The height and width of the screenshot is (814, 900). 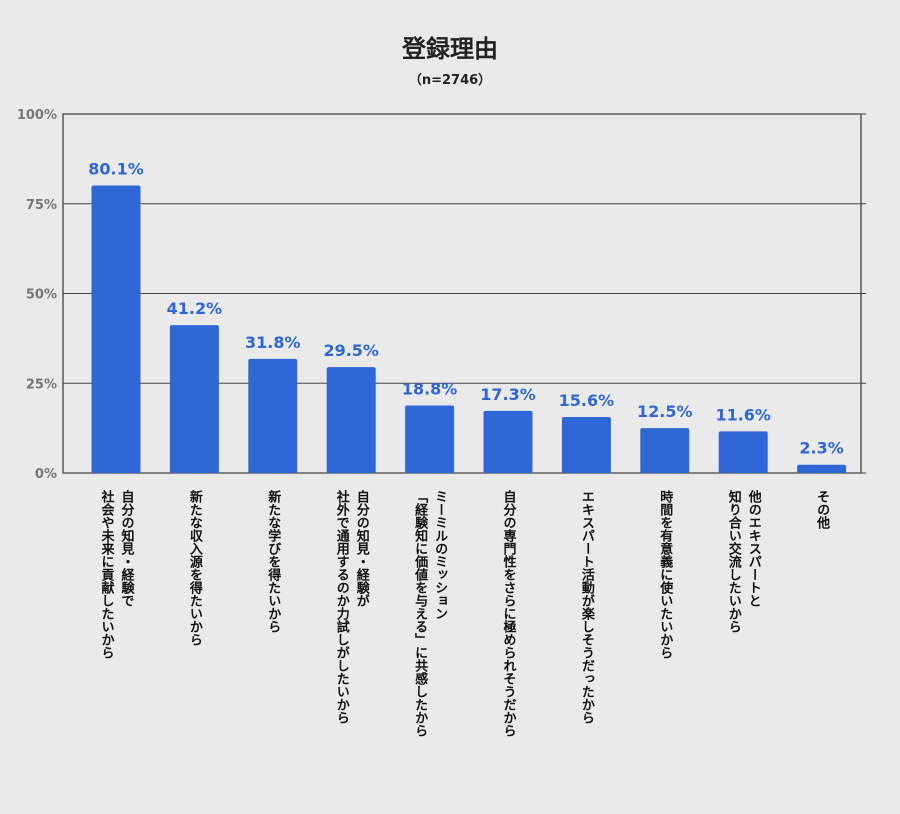 I want to click on data-label: 18.8%, so click(x=430, y=389).